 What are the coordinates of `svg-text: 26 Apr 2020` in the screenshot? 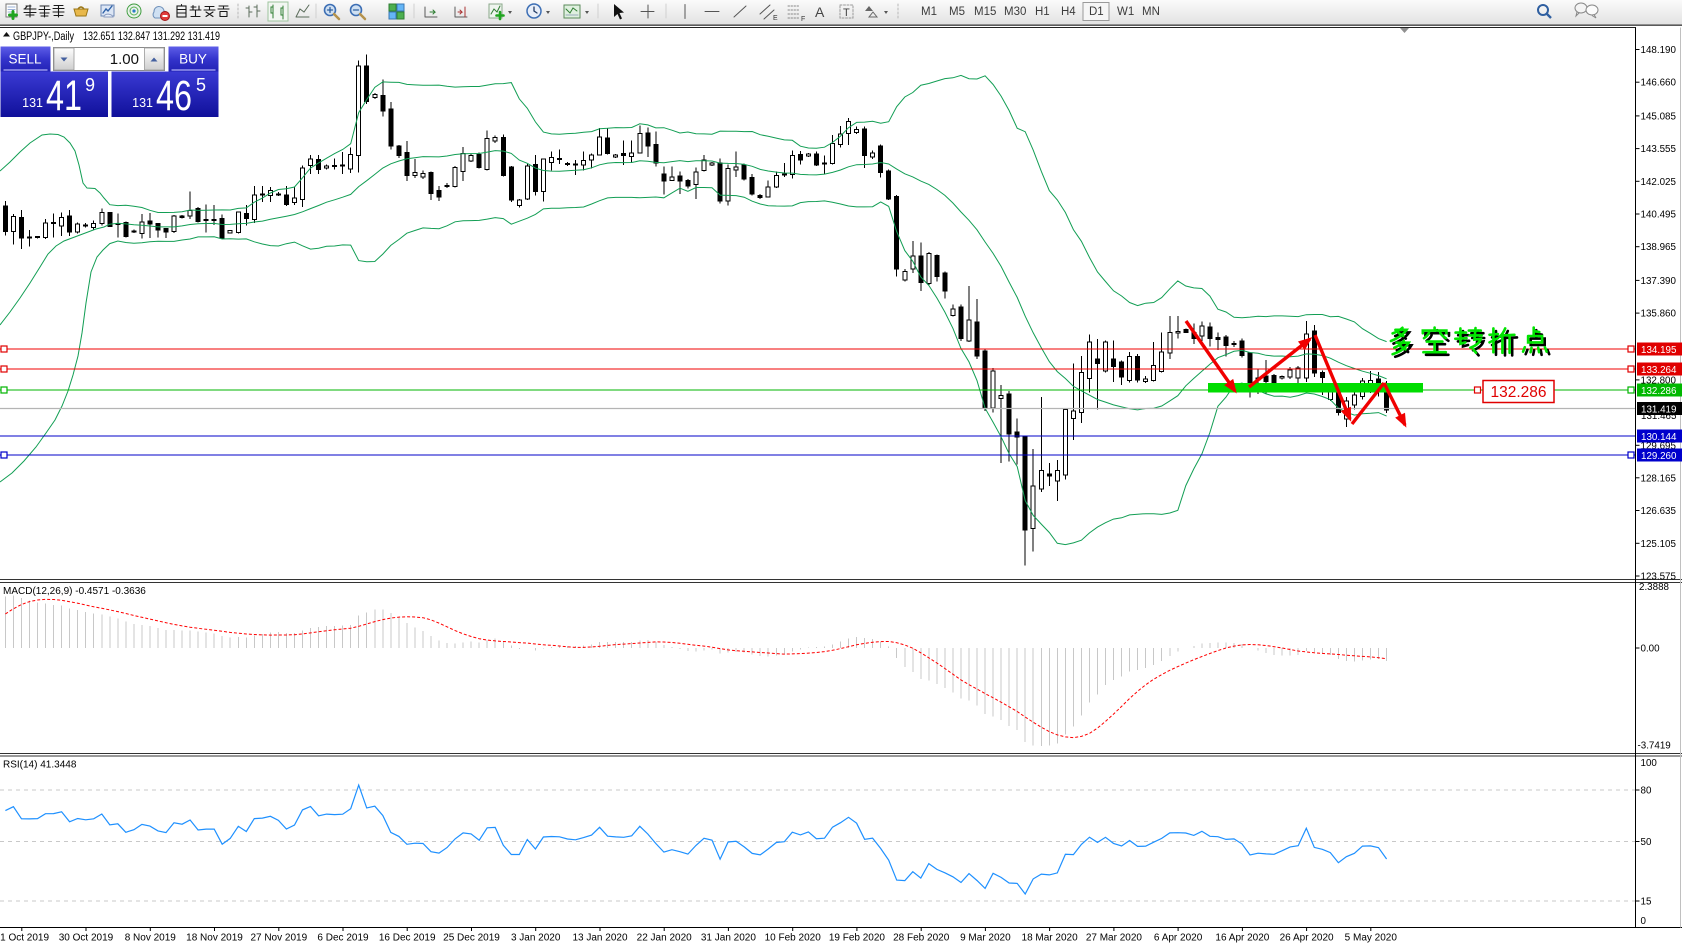 It's located at (1307, 938).